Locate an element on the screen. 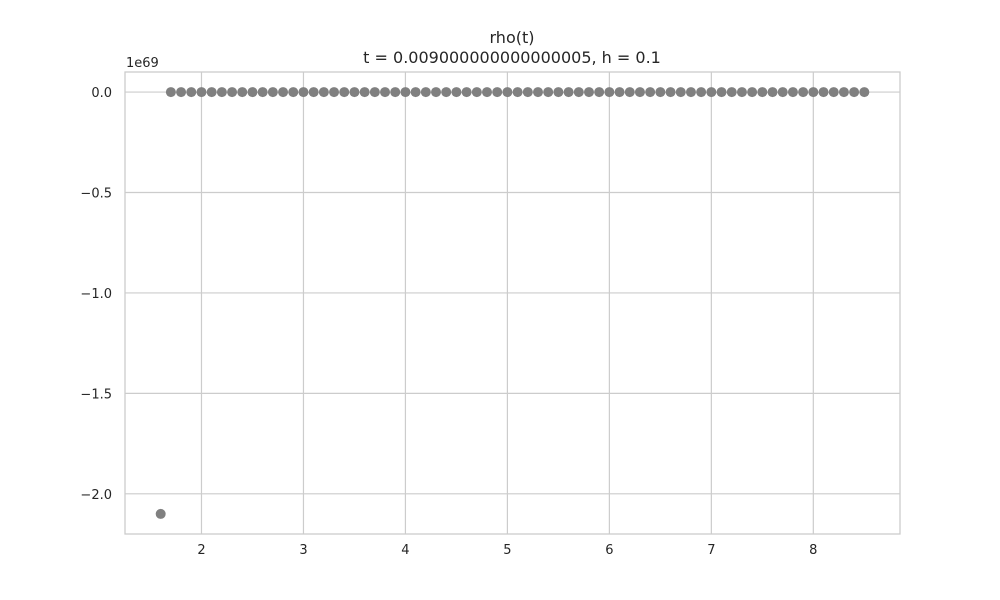  x-tick-labels: 2 3 4 5 6 7 8 is located at coordinates (507, 550).